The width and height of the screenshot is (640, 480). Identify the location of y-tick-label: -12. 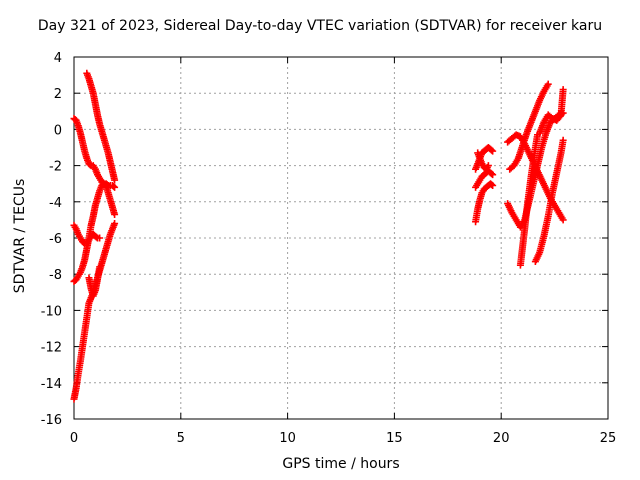
(51, 348).